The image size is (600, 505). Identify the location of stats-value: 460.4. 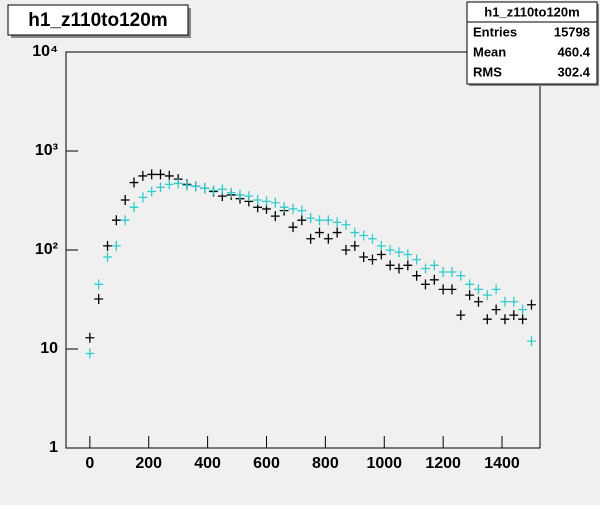
(573, 51).